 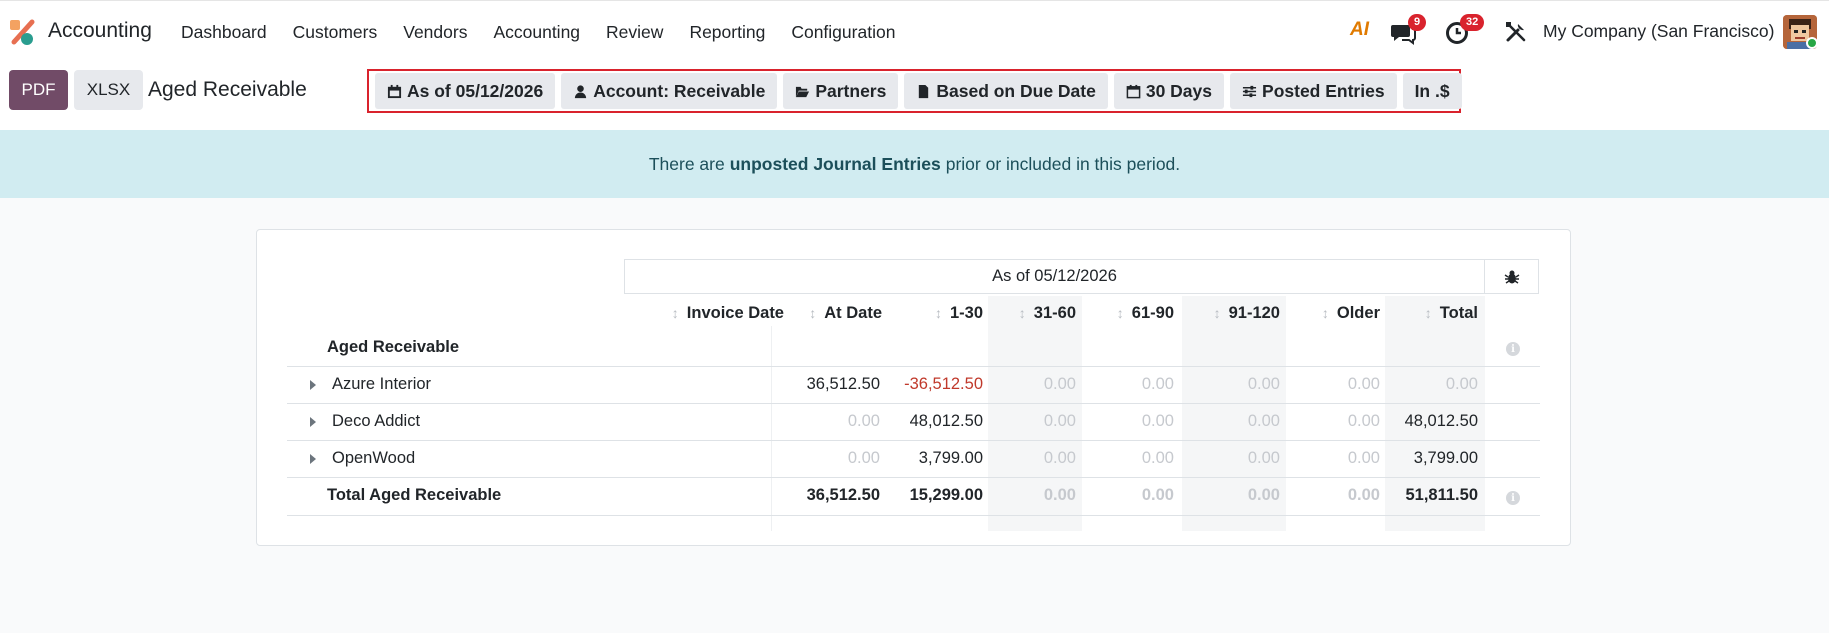 I want to click on partner-openwood: OpenWood, so click(x=374, y=458).